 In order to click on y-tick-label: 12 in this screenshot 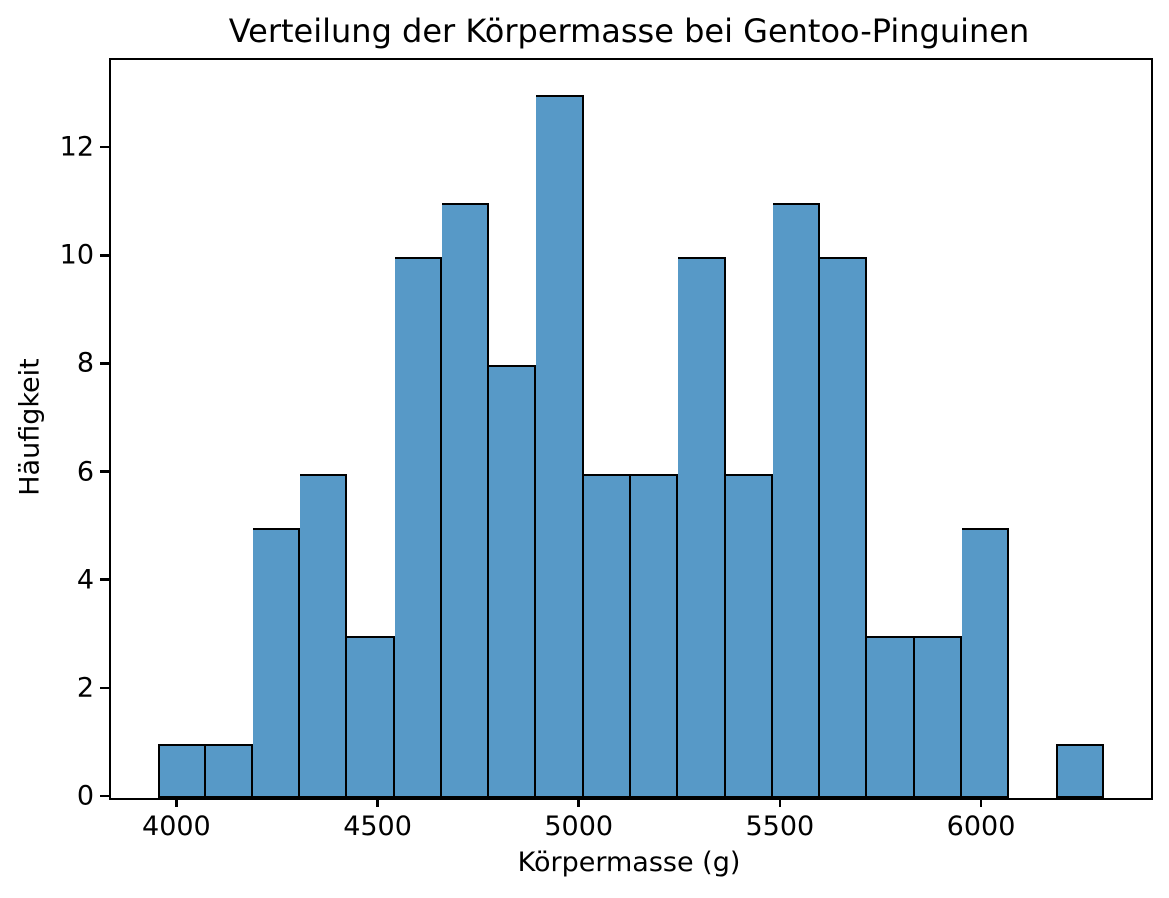, I will do `click(76, 147)`.